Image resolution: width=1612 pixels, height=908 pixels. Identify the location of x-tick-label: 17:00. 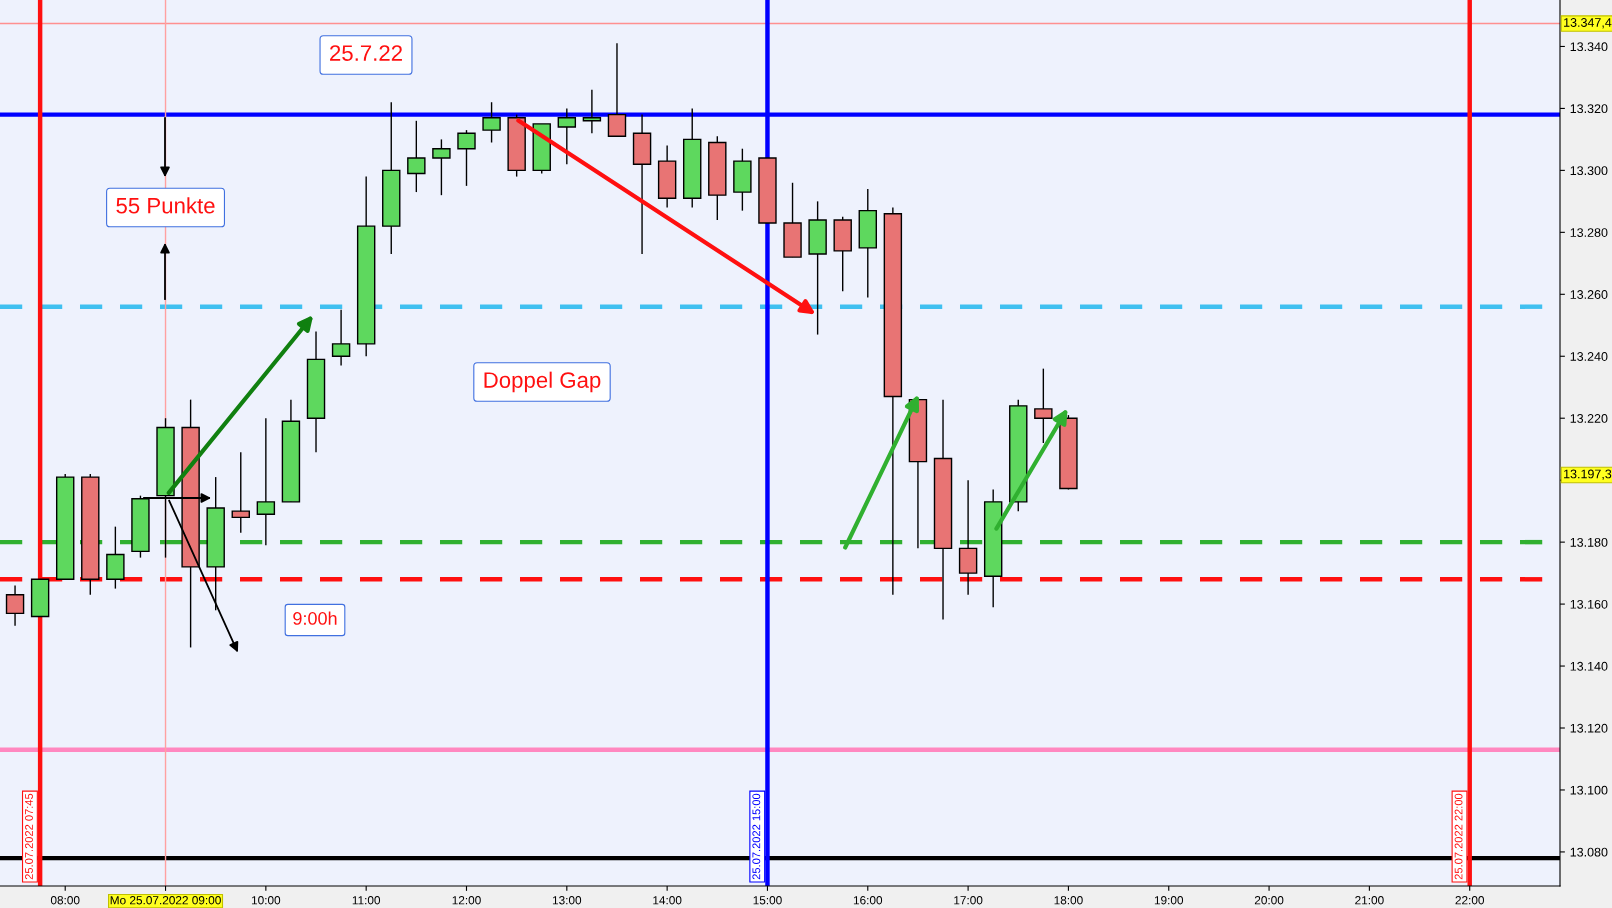
(968, 900).